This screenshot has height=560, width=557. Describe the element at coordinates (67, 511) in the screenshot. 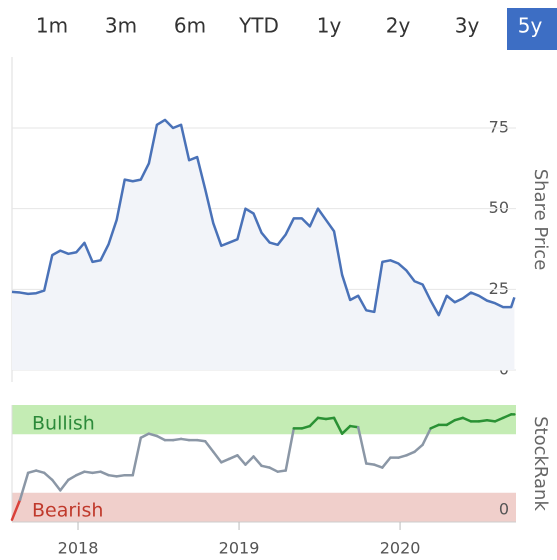

I see `band-label: Bearish` at that location.